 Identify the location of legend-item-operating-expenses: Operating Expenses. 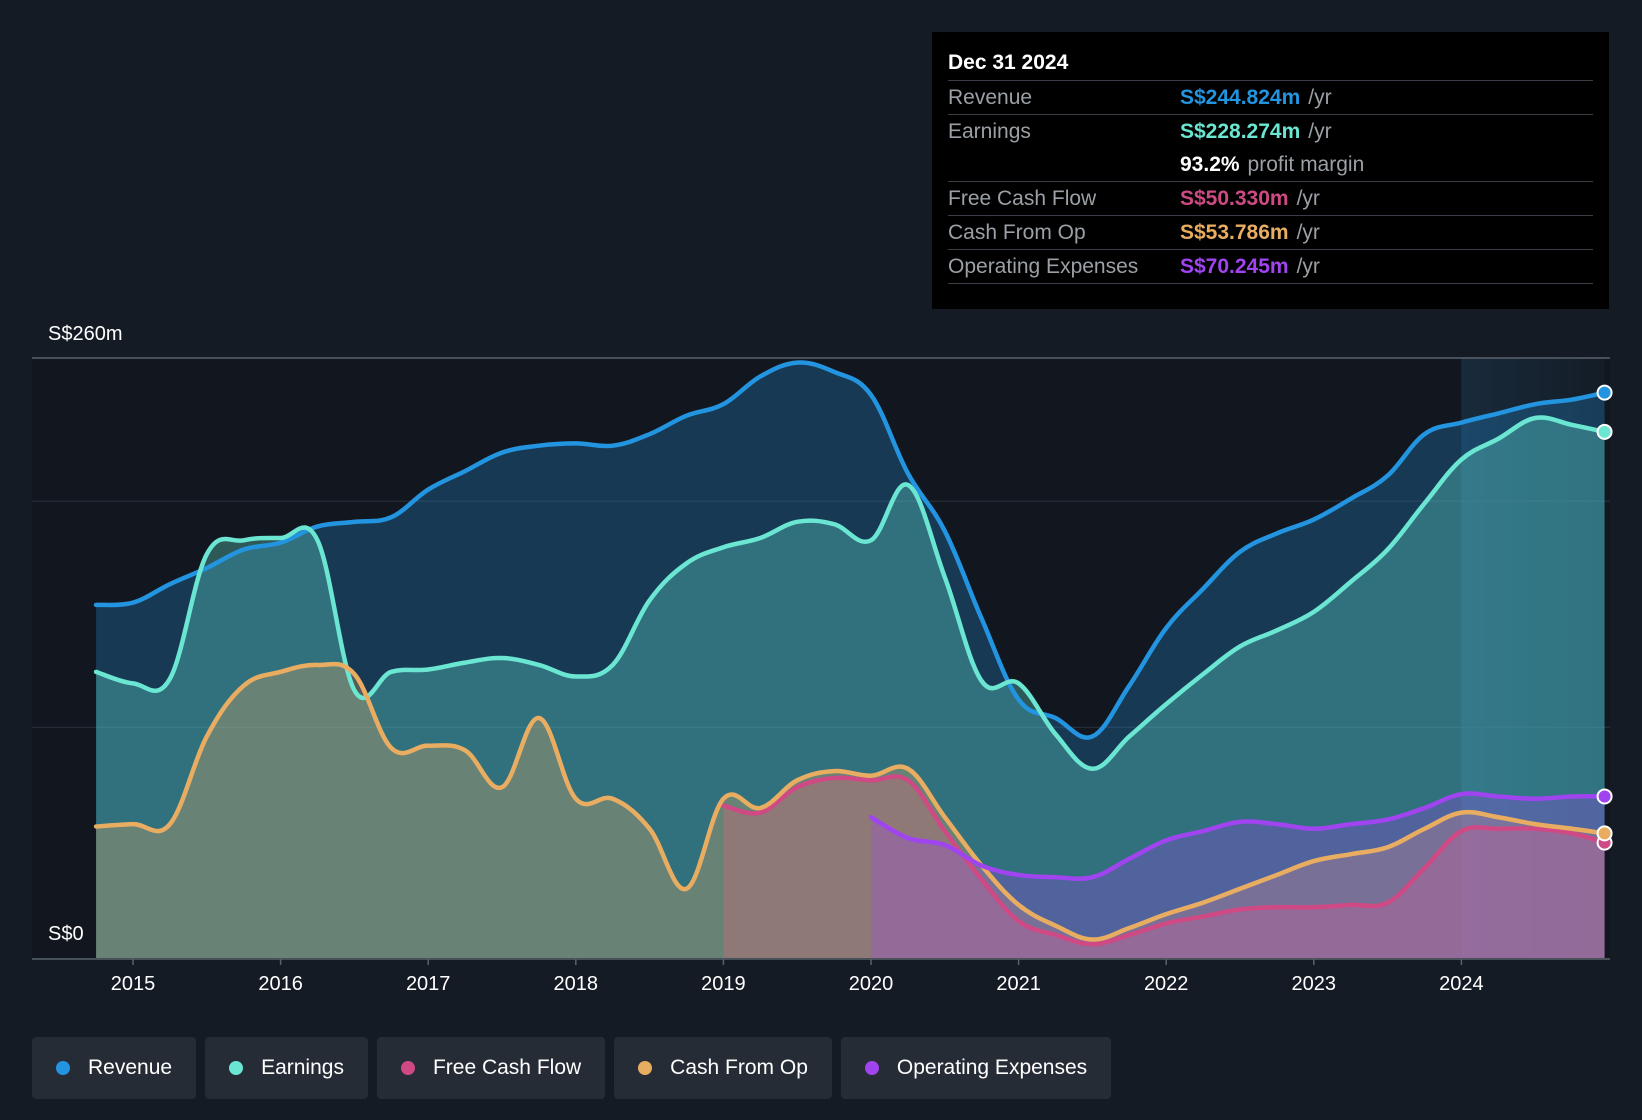
(976, 1068).